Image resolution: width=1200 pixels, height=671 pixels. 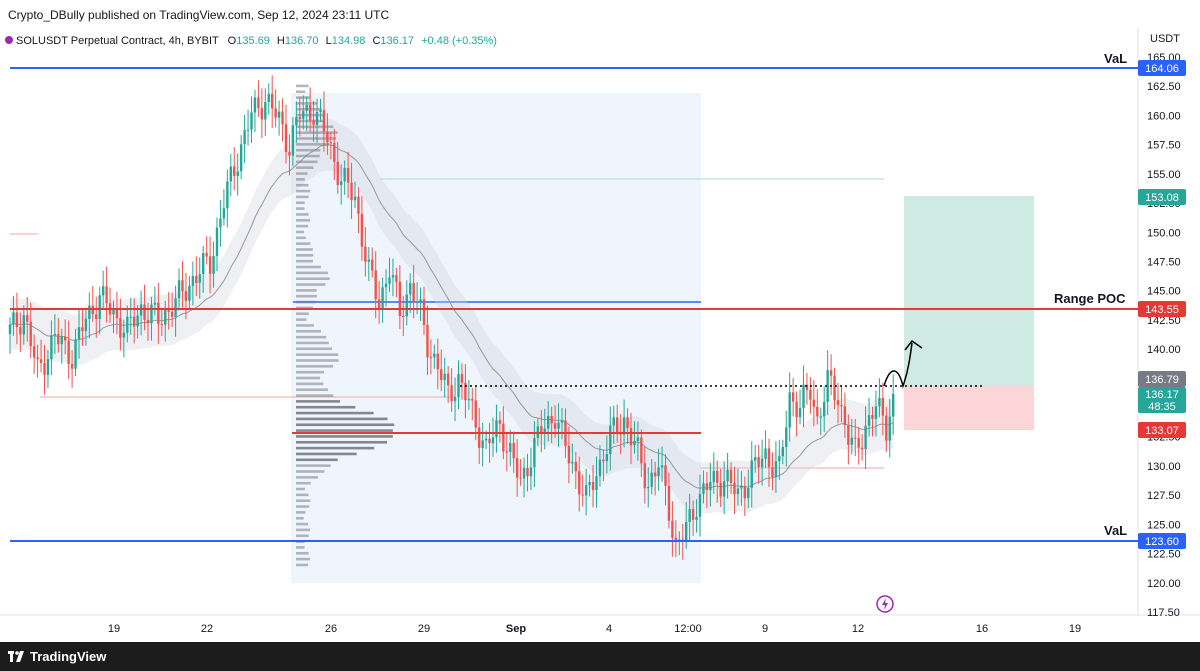 I want to click on y-tick-label: 147.50, so click(x=1164, y=262).